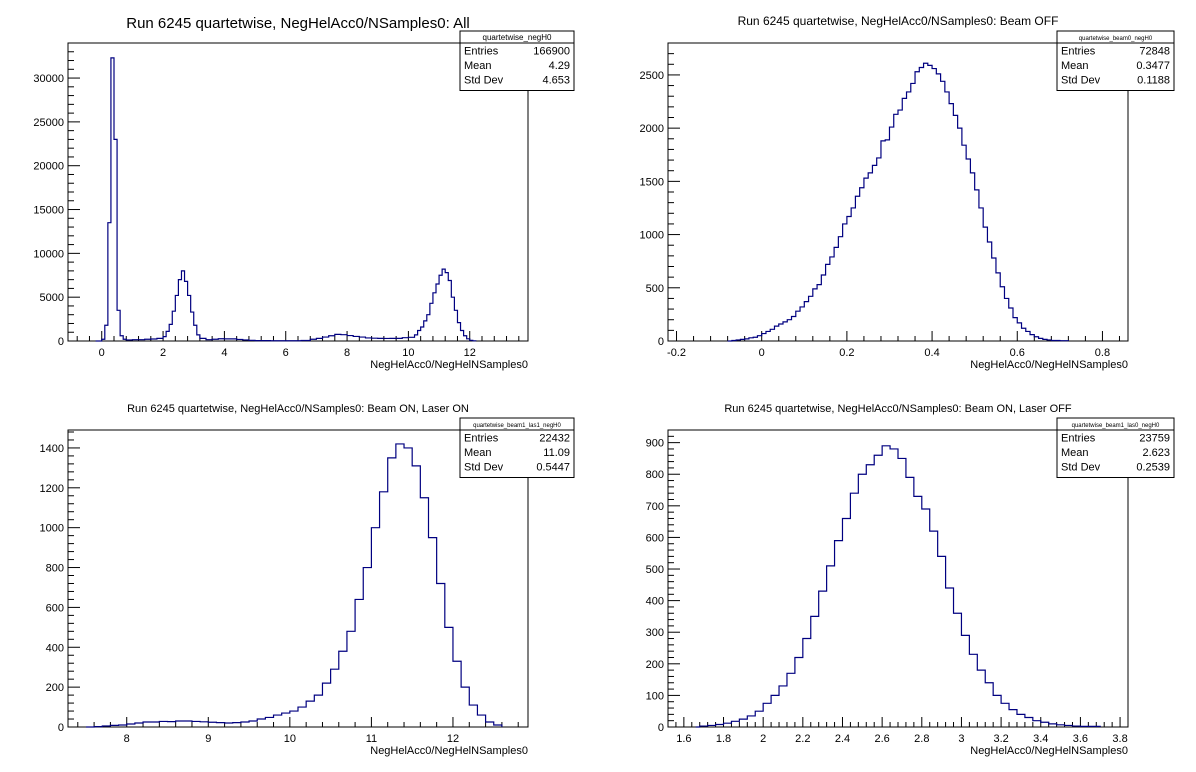 The height and width of the screenshot is (772, 1196). Describe the element at coordinates (1153, 66) in the screenshot. I see `stats-value: 0.3477` at that location.